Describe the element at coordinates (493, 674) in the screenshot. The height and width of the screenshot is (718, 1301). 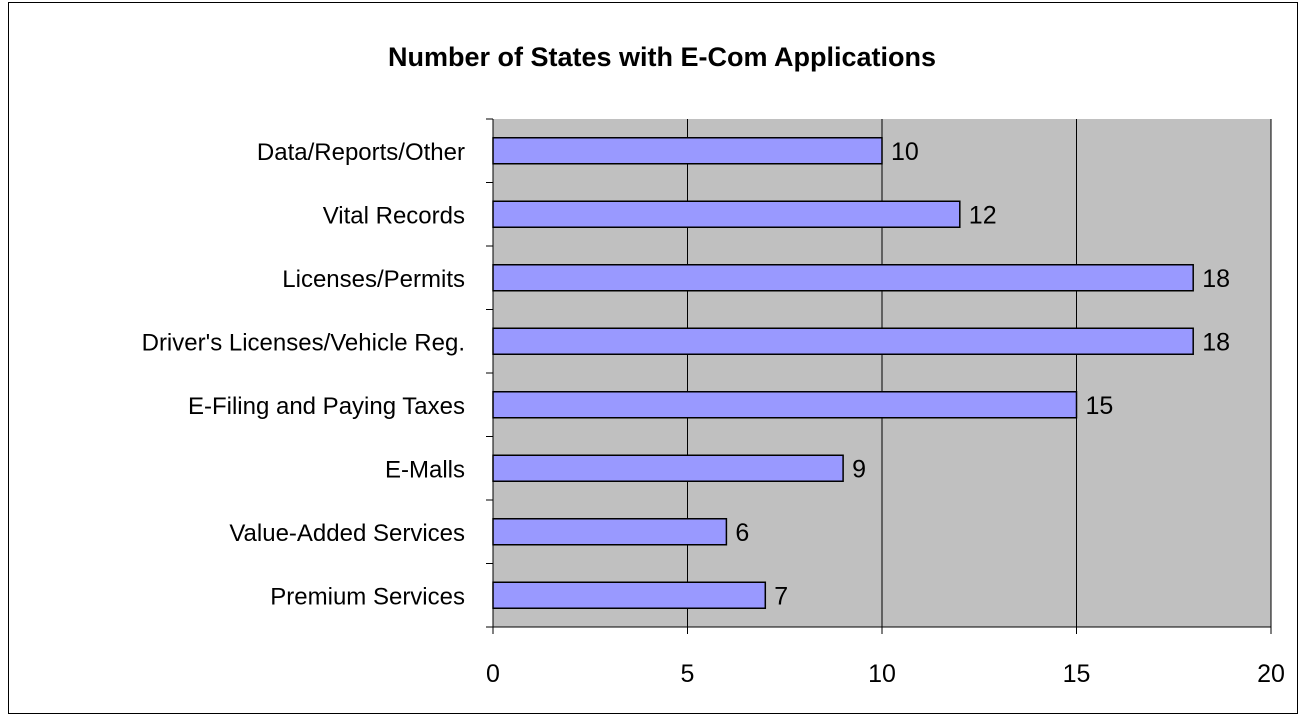
I see `x-tick-label-0: 0` at that location.